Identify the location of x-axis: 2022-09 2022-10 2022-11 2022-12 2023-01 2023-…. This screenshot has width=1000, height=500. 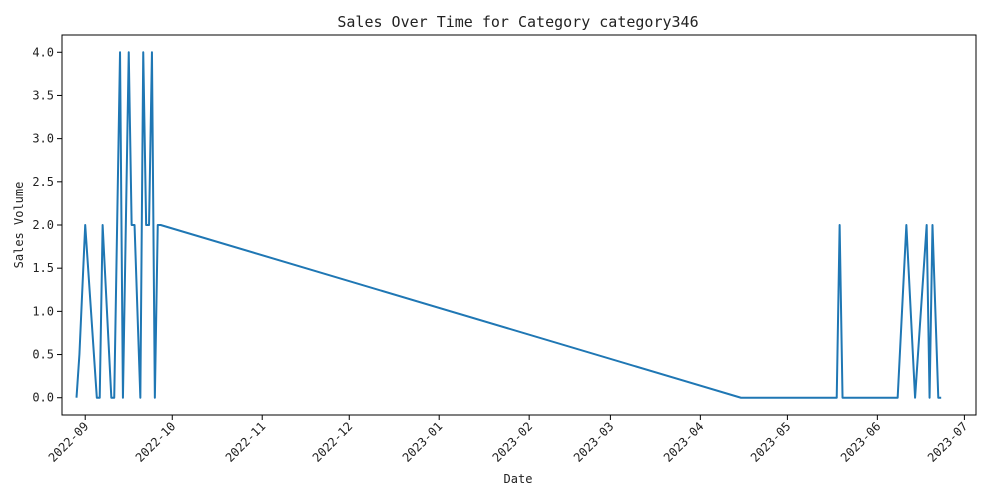
(508, 440).